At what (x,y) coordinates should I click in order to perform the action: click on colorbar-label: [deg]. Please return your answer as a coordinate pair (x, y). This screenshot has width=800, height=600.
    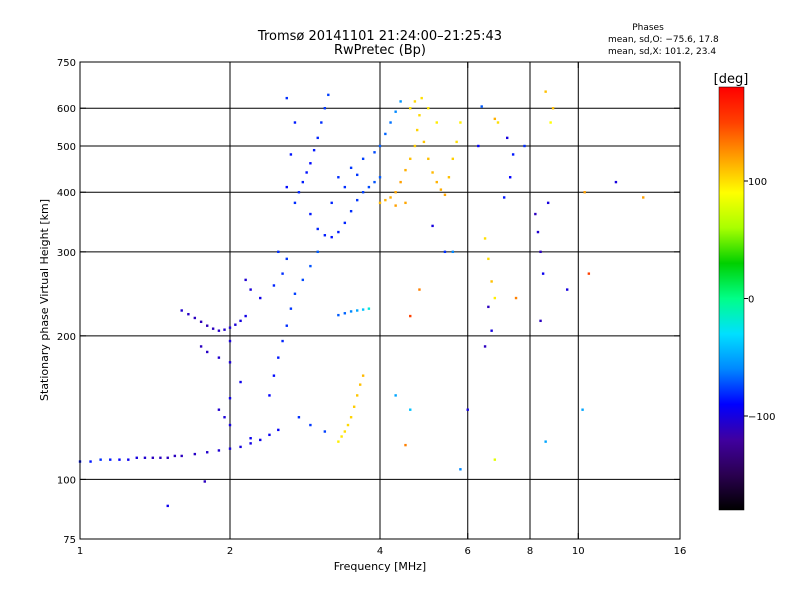
    Looking at the image, I should click on (731, 79).